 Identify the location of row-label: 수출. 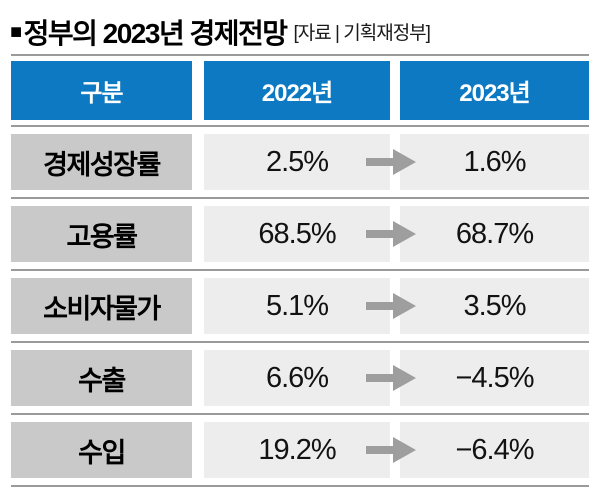
(101, 378).